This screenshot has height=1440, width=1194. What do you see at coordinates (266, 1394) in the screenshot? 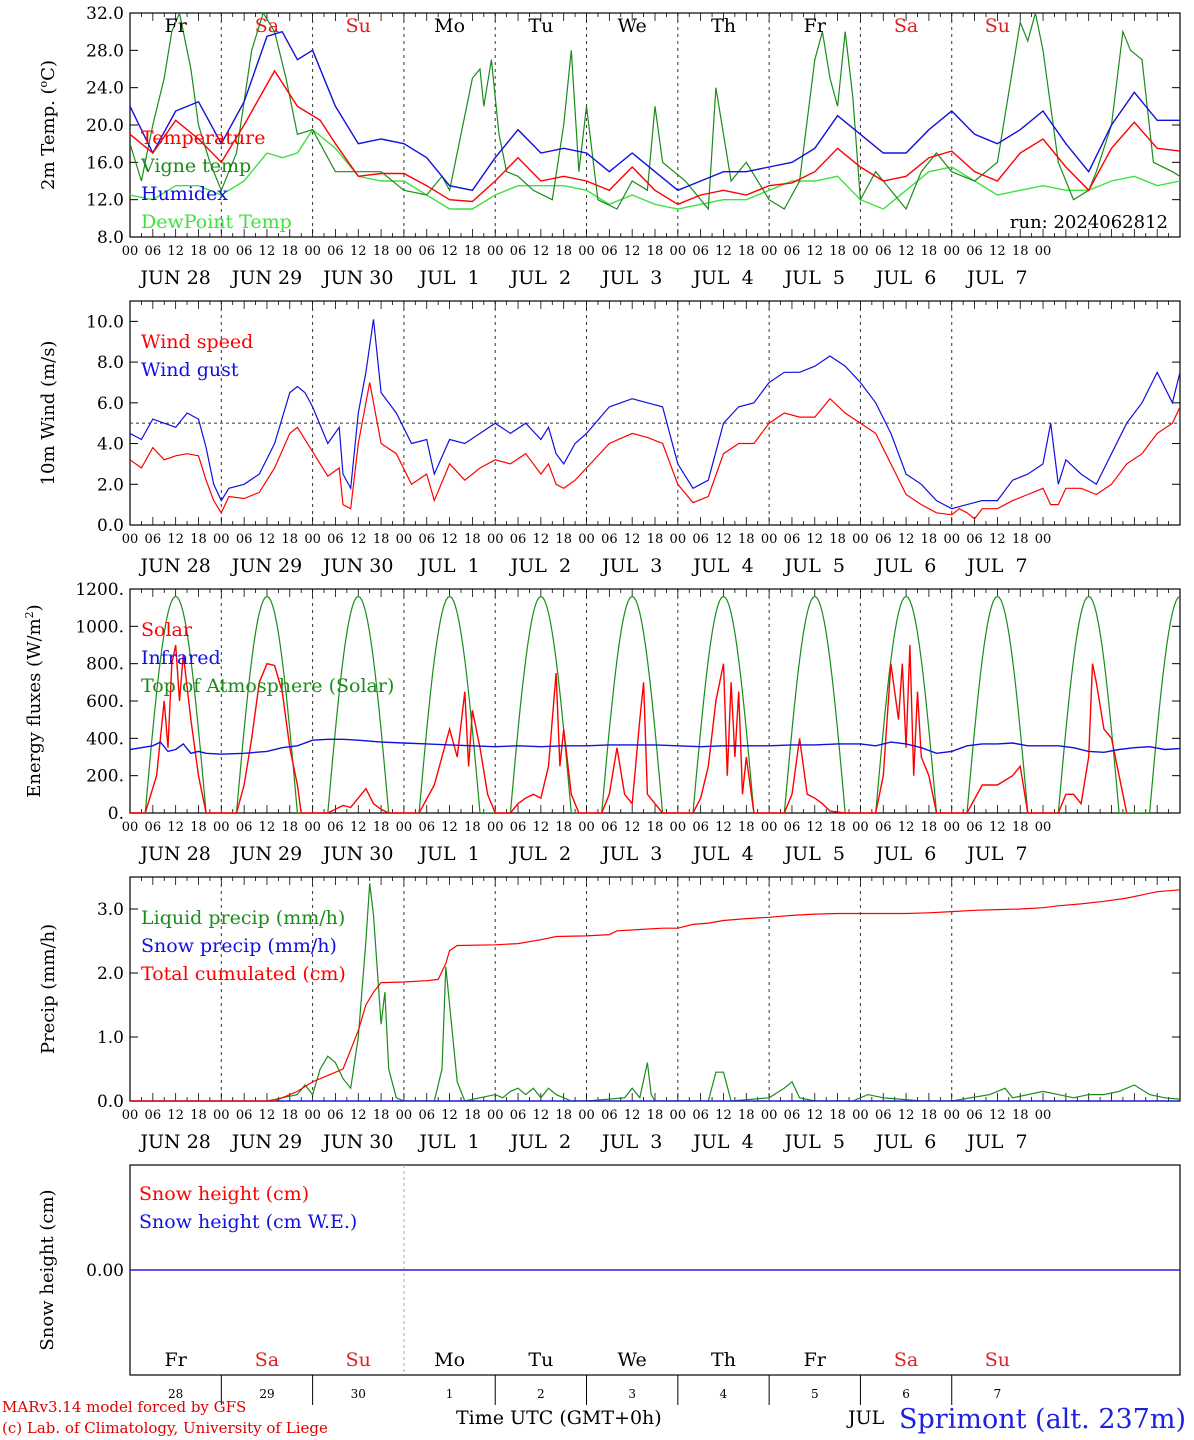
I see `x-daynumber-label: 29` at bounding box center [266, 1394].